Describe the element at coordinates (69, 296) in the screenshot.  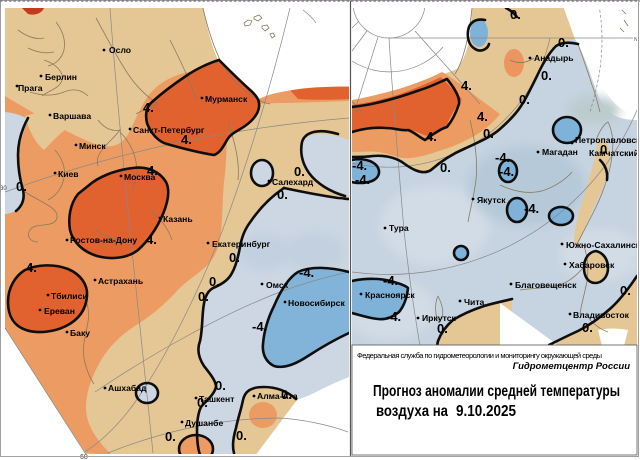
I see `svg-text: Тбилиси` at that location.